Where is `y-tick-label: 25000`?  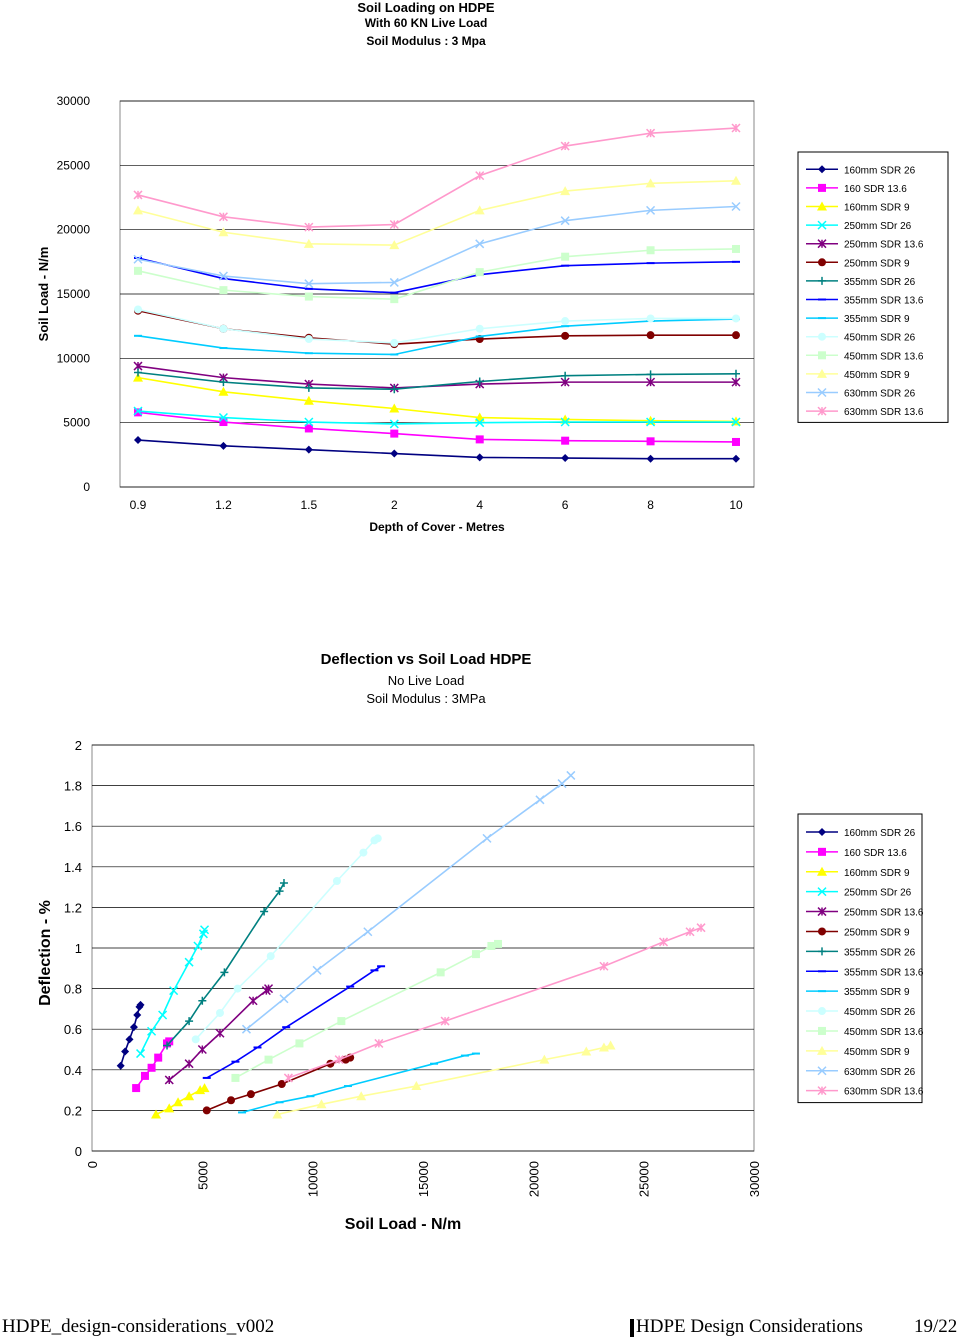
y-tick-label: 25000 is located at coordinates (74, 165).